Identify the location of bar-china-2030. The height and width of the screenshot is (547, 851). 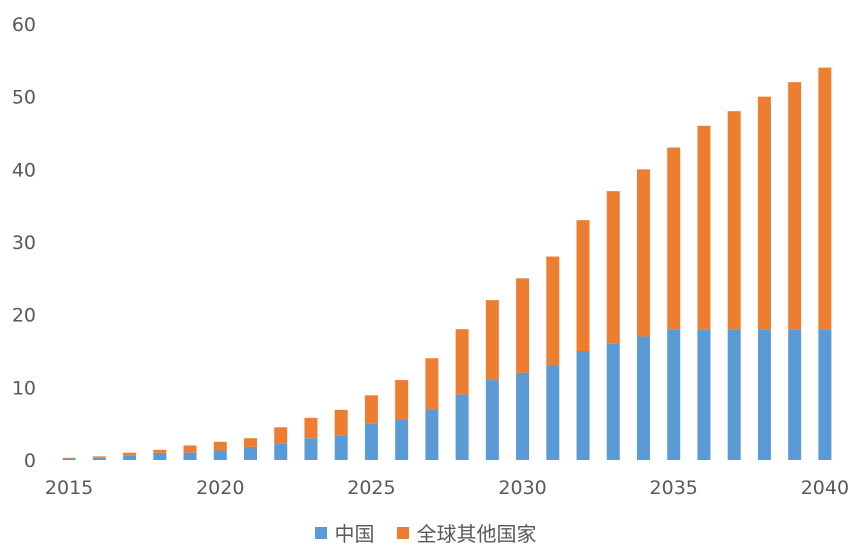
(523, 416).